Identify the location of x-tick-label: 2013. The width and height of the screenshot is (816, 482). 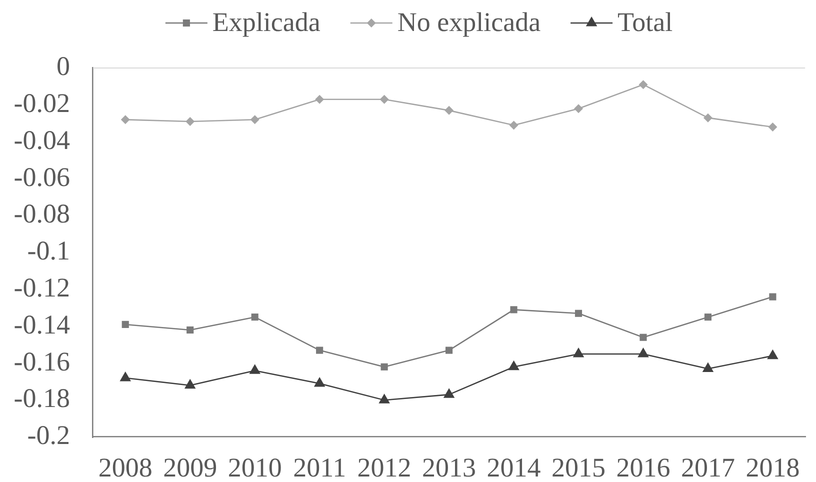
(449, 467).